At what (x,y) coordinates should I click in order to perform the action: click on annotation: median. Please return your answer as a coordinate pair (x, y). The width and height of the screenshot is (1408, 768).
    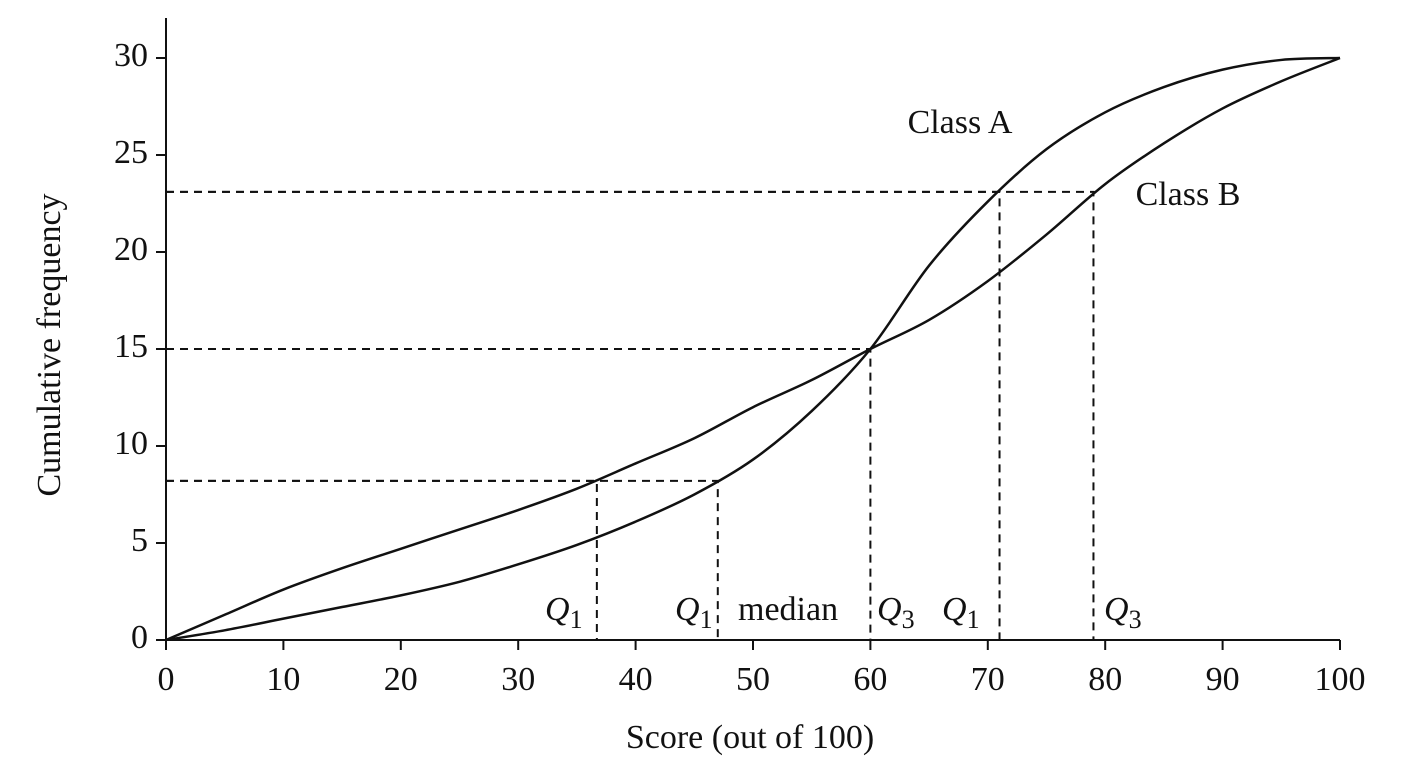
    Looking at the image, I should click on (788, 609).